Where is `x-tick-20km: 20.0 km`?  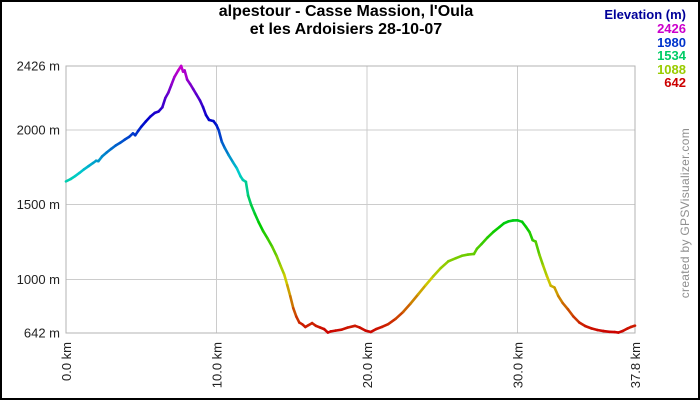 x-tick-20km: 20.0 km is located at coordinates (367, 365).